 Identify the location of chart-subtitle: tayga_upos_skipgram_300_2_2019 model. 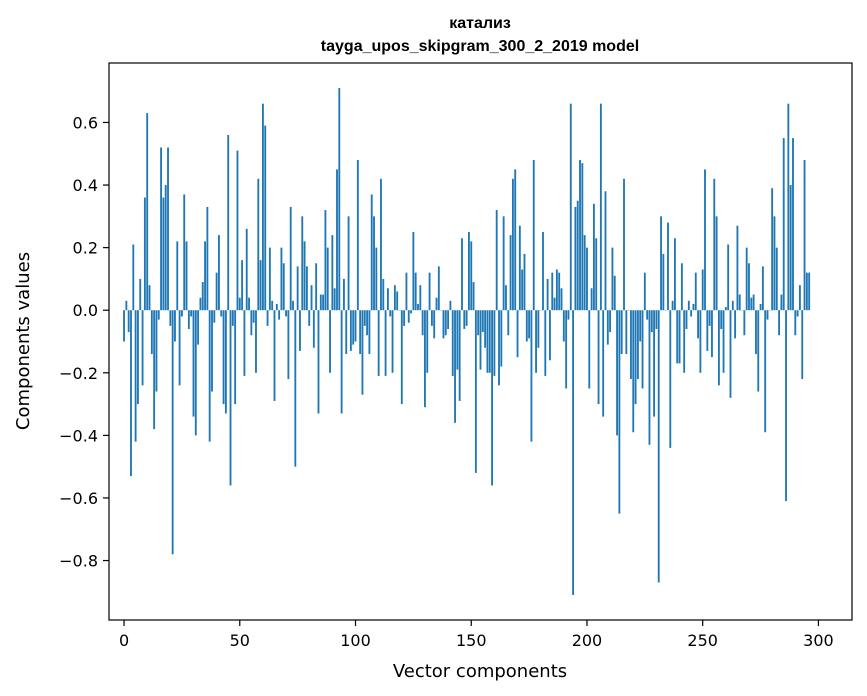
(480, 46).